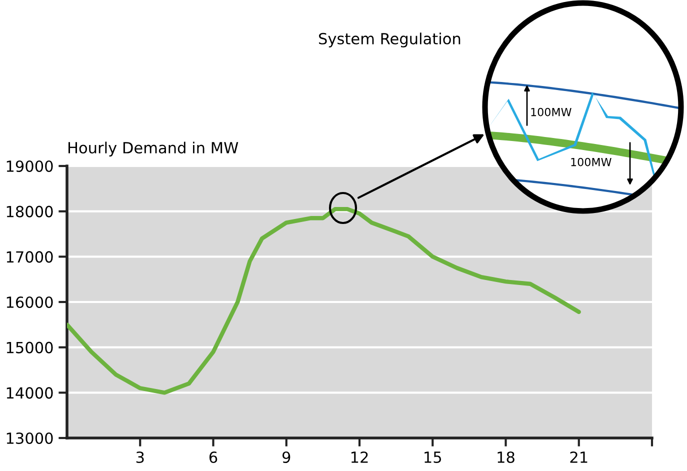 This screenshot has height=471, width=687. Describe the element at coordinates (29, 302) in the screenshot. I see `y-tick-label: 16000` at that location.